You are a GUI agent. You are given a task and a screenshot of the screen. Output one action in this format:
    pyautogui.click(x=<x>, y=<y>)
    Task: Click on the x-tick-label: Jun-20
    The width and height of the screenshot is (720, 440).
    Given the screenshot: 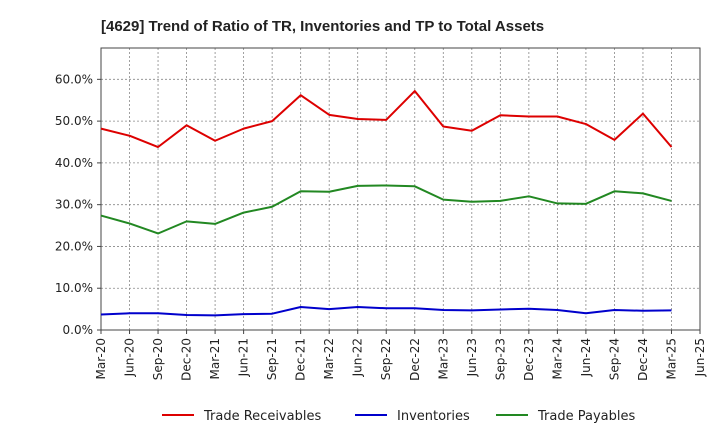 What is the action you would take?
    pyautogui.click(x=130, y=357)
    